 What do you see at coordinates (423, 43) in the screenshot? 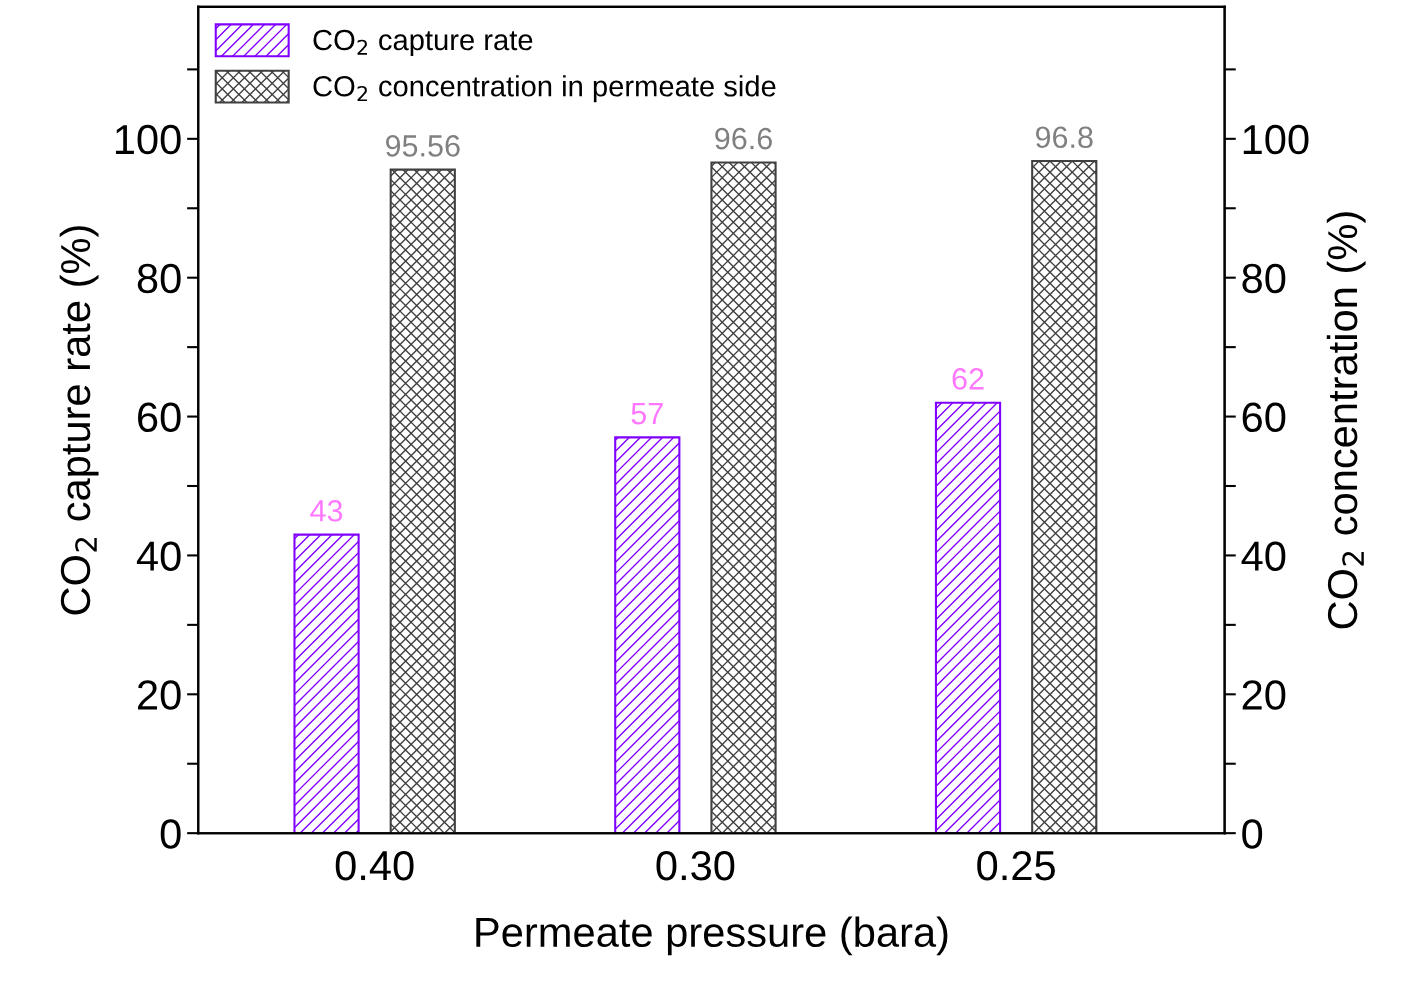
I see `legend-label: CO$_{2}$ capture rate` at bounding box center [423, 43].